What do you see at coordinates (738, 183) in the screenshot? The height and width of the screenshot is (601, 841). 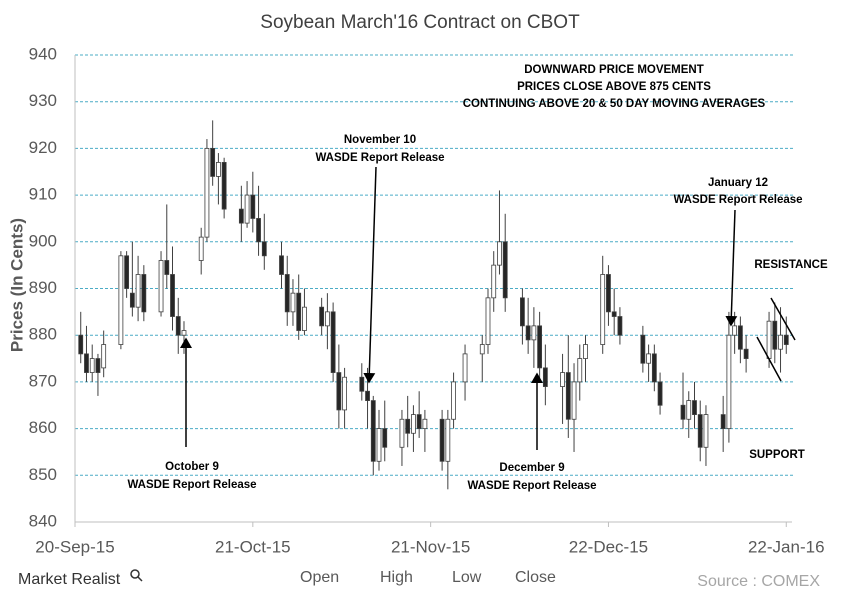 I see `annotation: January 12` at bounding box center [738, 183].